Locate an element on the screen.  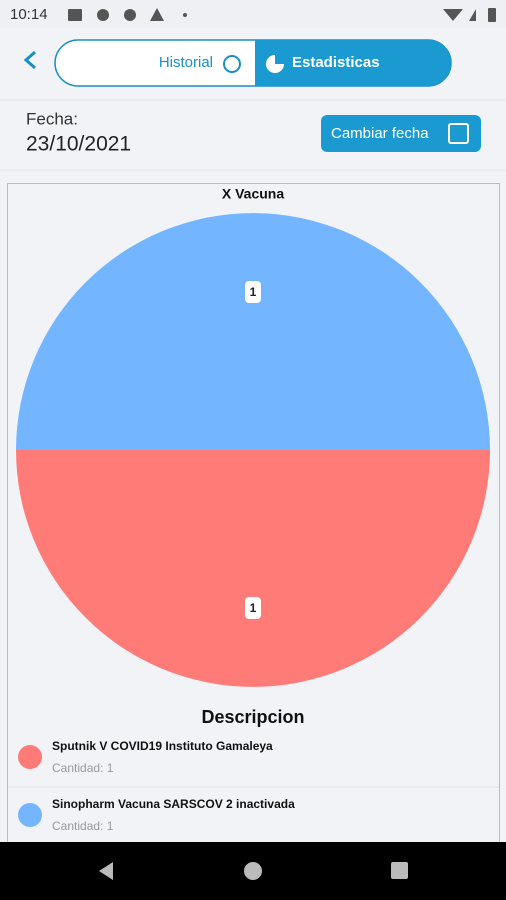
tab-label: Historial is located at coordinates (186, 62).